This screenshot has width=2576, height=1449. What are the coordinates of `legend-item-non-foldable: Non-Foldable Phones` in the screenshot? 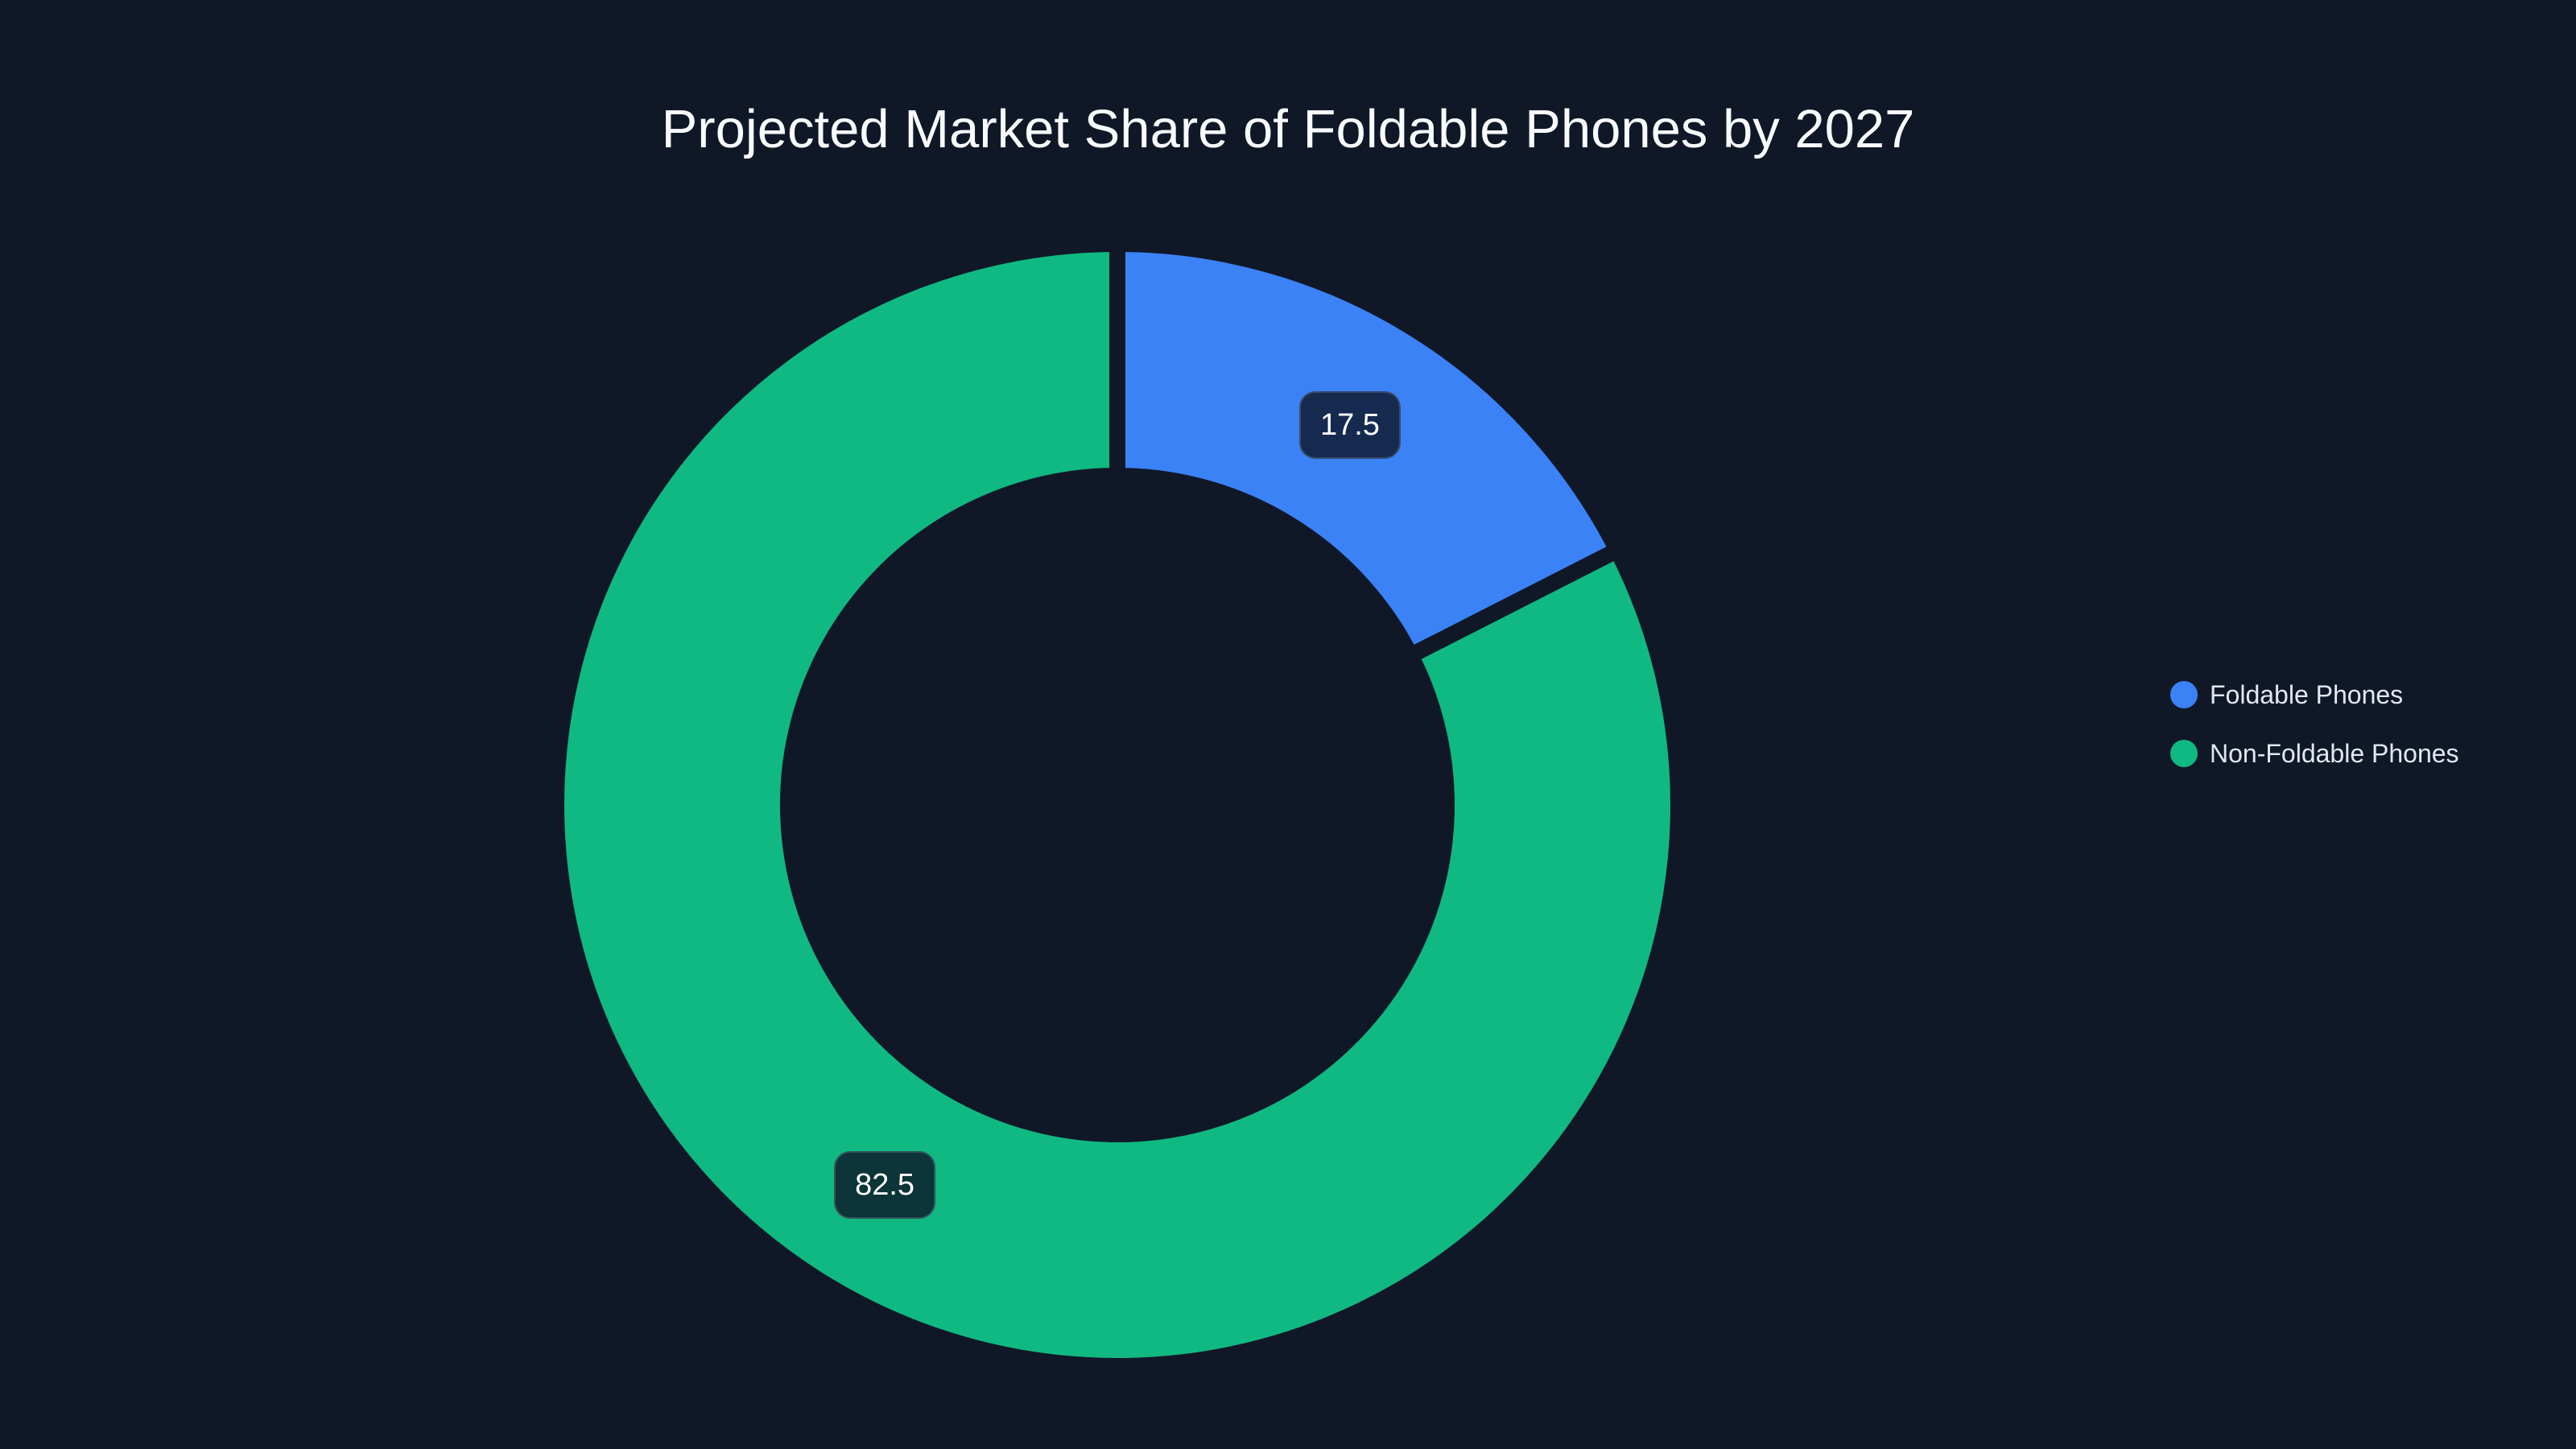 It's located at (2314, 753).